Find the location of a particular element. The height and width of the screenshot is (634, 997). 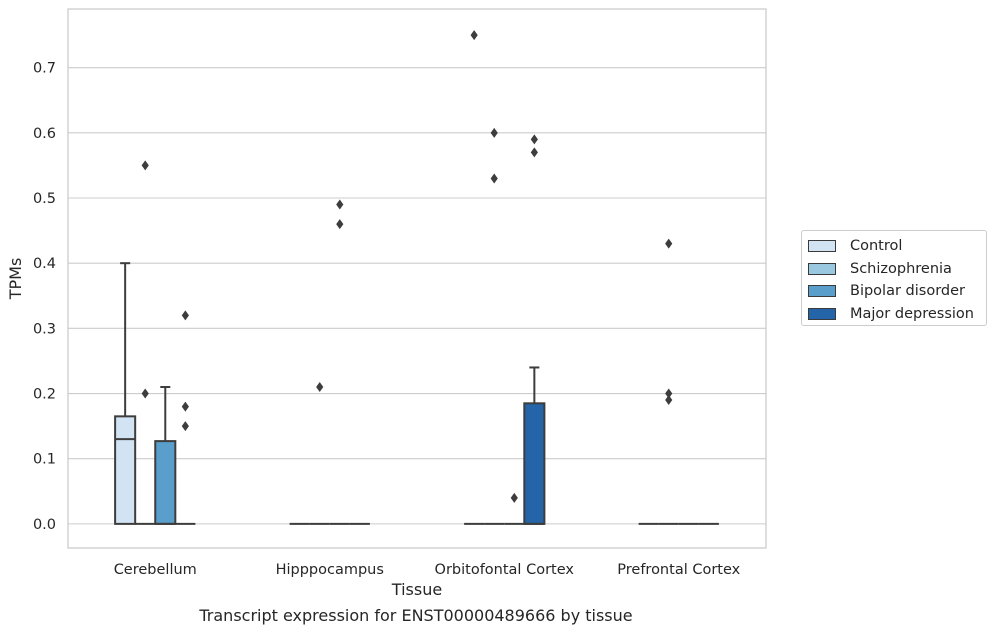

legend-item: Schizophrenia is located at coordinates (897, 269).